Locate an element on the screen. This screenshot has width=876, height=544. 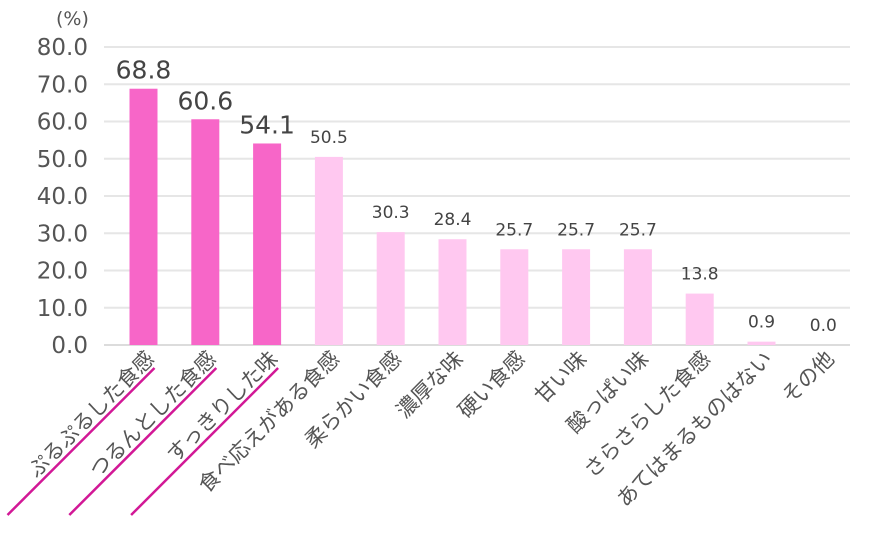
y-tick-label: 30.0 is located at coordinates (62, 234).